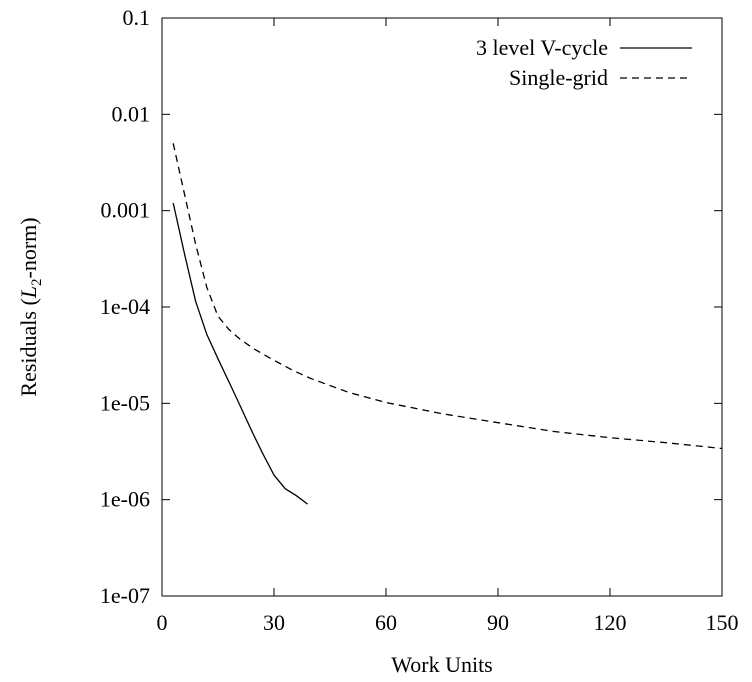 The image size is (752, 682). What do you see at coordinates (722, 622) in the screenshot?
I see `x-tick-label: 150` at bounding box center [722, 622].